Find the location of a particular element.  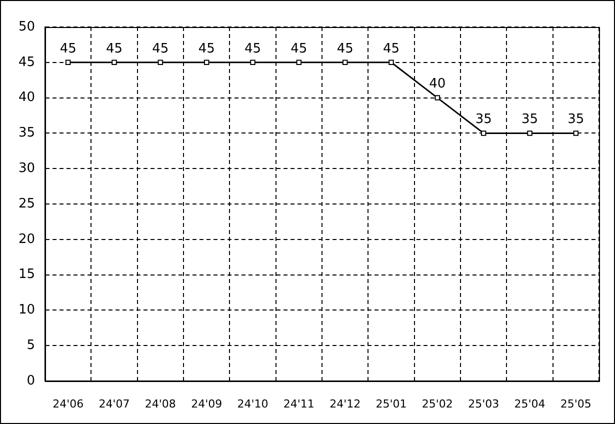

y-tick-label: 5 is located at coordinates (30, 345).